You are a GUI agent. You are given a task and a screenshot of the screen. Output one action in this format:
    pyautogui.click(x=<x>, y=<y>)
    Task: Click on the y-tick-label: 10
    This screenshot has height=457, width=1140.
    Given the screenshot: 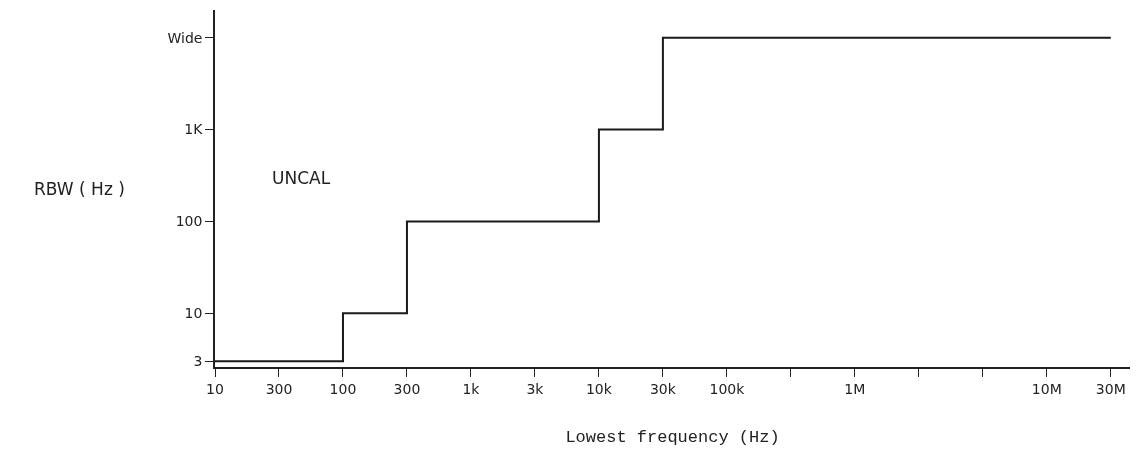 What is the action you would take?
    pyautogui.click(x=193, y=313)
    